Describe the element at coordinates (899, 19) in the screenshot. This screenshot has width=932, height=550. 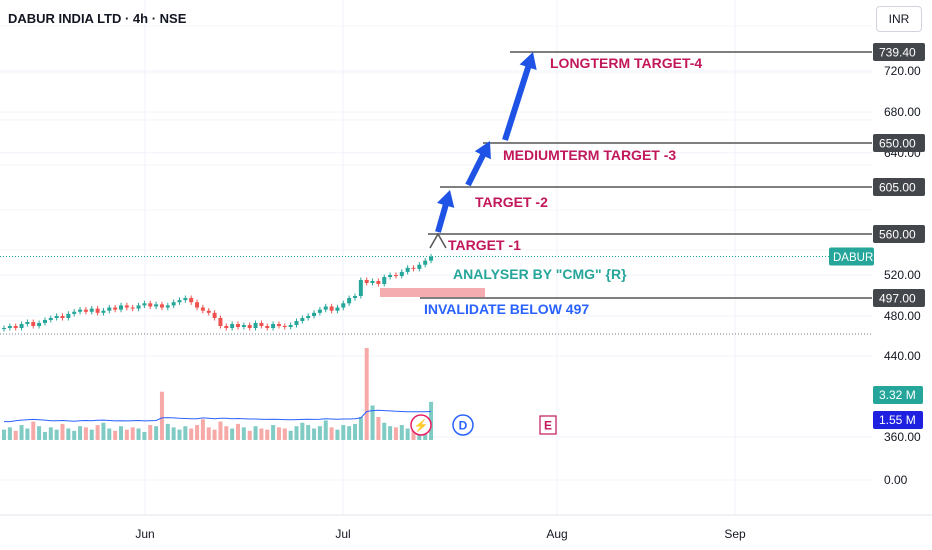
I see `currency-button: INR` at that location.